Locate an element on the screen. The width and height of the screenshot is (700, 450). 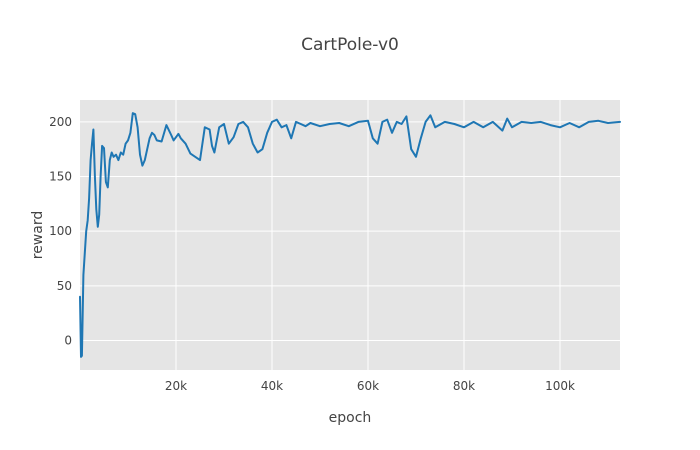
y-axis-ticks: 0 50 100 150 200 is located at coordinates (60, 231).